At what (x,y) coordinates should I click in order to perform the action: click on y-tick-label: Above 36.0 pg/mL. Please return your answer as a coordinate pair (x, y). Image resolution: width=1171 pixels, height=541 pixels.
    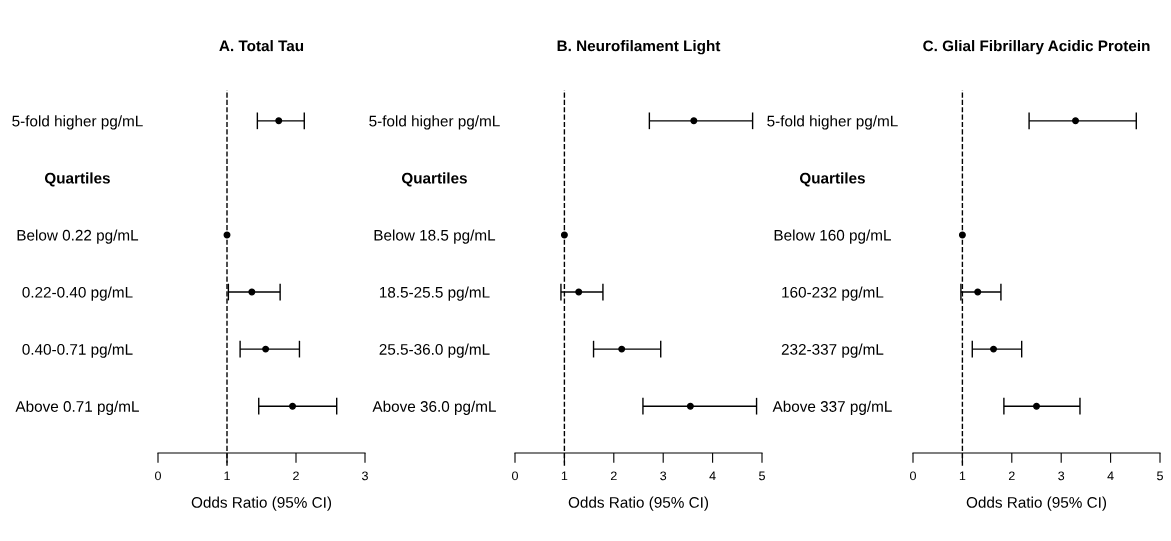
    Looking at the image, I should click on (434, 407).